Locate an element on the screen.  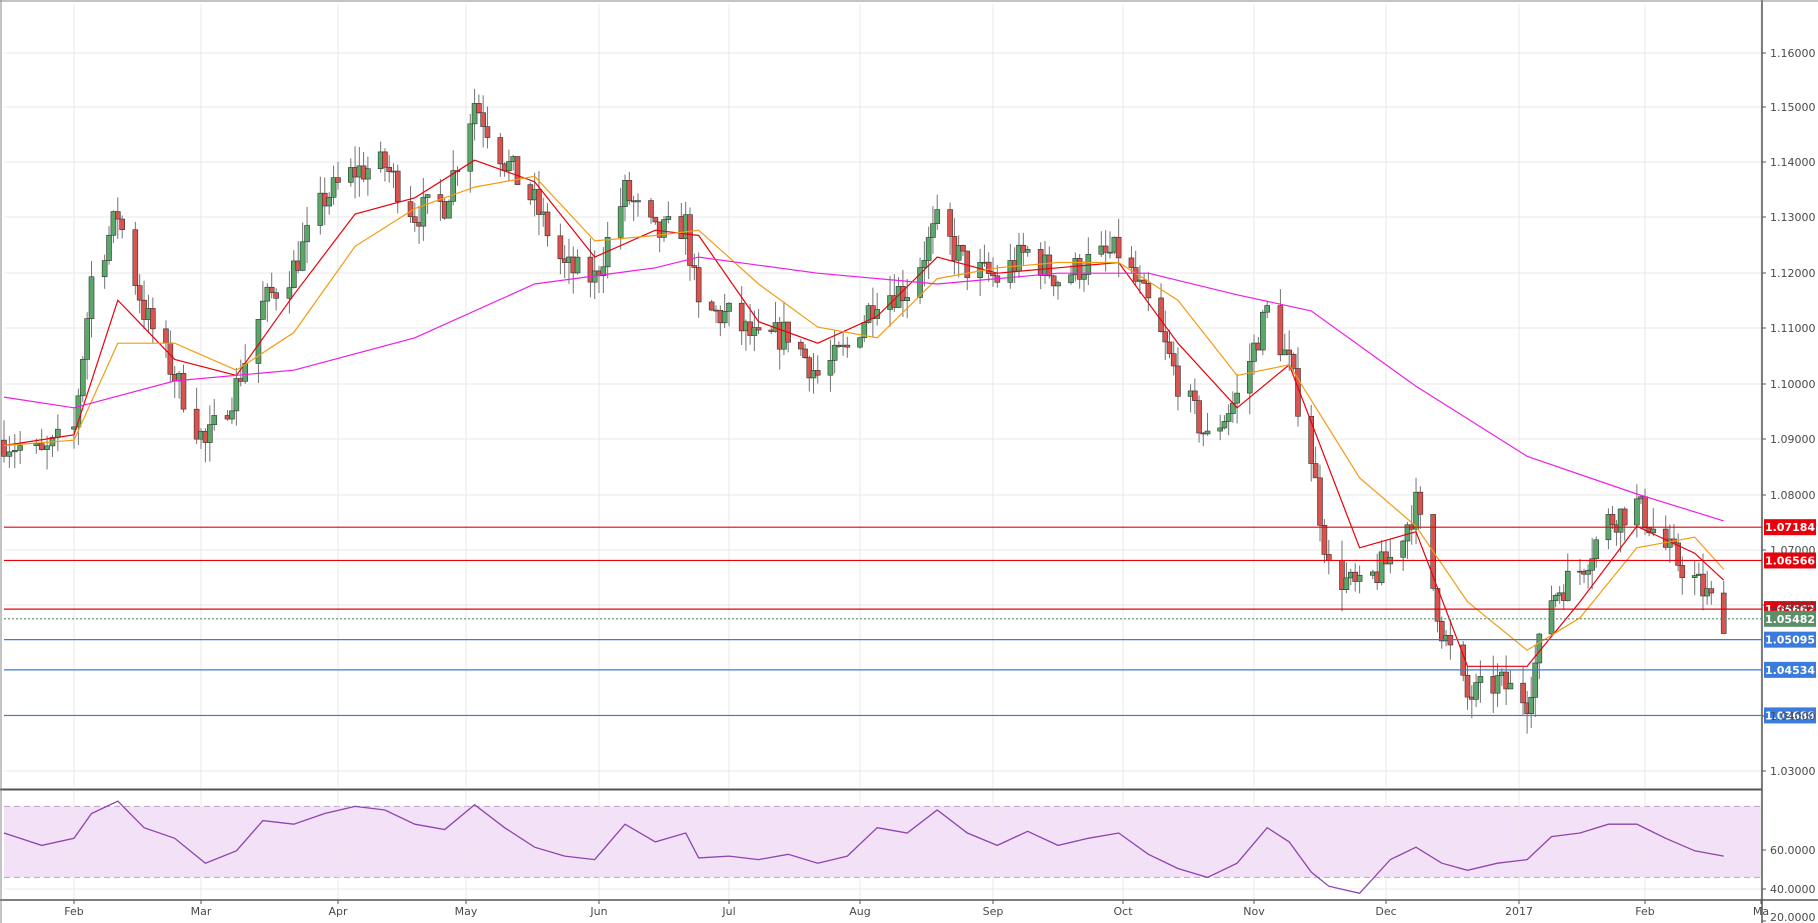
time-tick-label: Mar is located at coordinates (201, 911).